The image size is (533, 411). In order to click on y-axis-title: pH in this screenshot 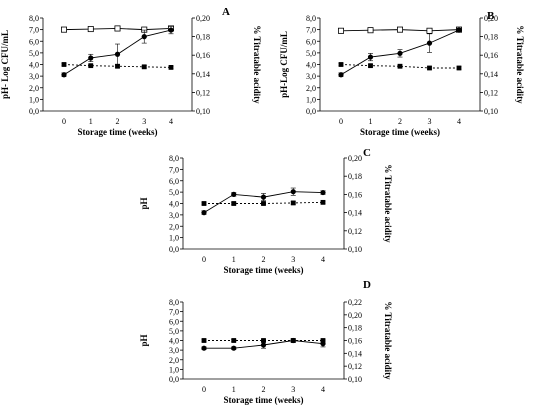, I will do `click(144, 203)`.